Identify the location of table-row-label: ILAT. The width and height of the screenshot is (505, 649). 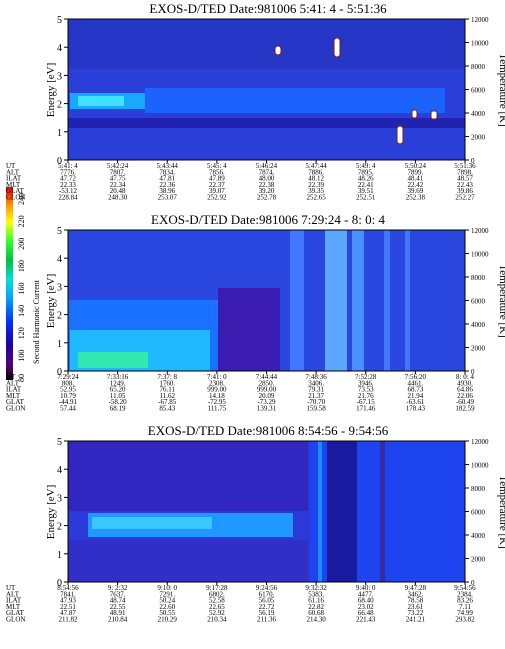
(14, 390).